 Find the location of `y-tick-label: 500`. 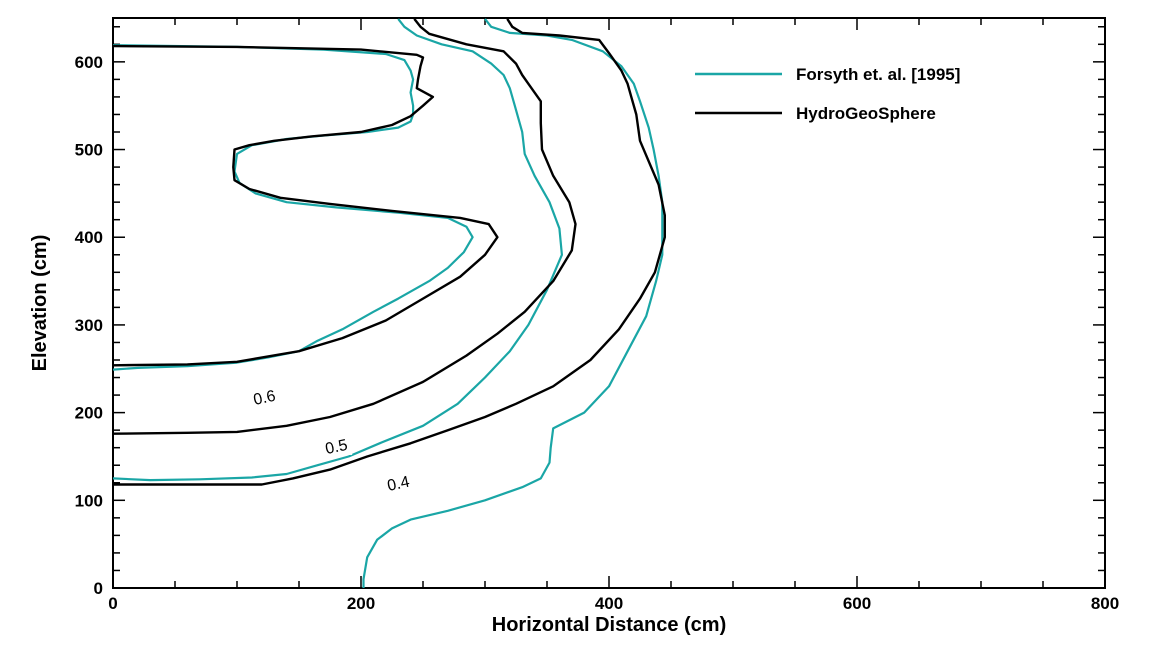

y-tick-label: 500 is located at coordinates (89, 150).